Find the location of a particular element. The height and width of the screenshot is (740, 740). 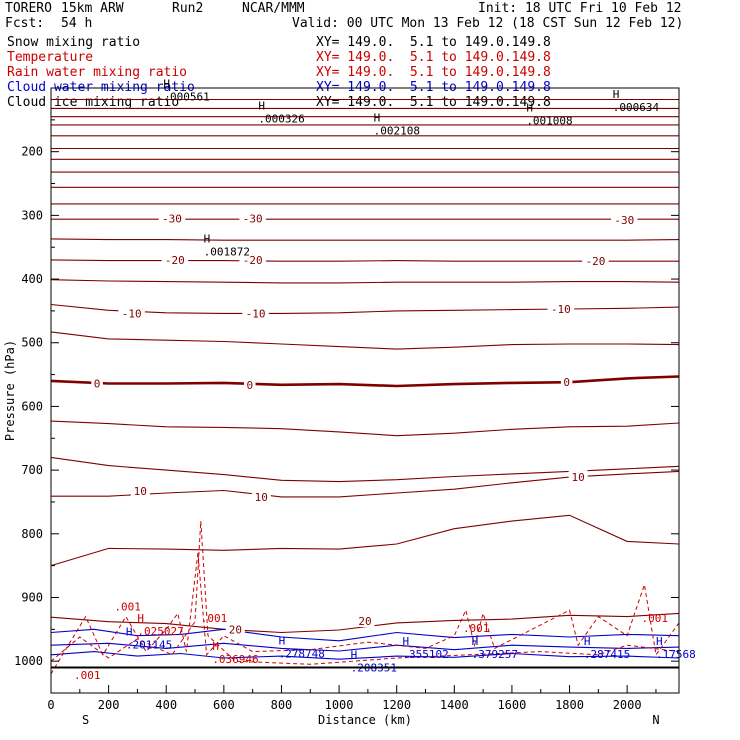

endpoint-south: S is located at coordinates (85, 720).